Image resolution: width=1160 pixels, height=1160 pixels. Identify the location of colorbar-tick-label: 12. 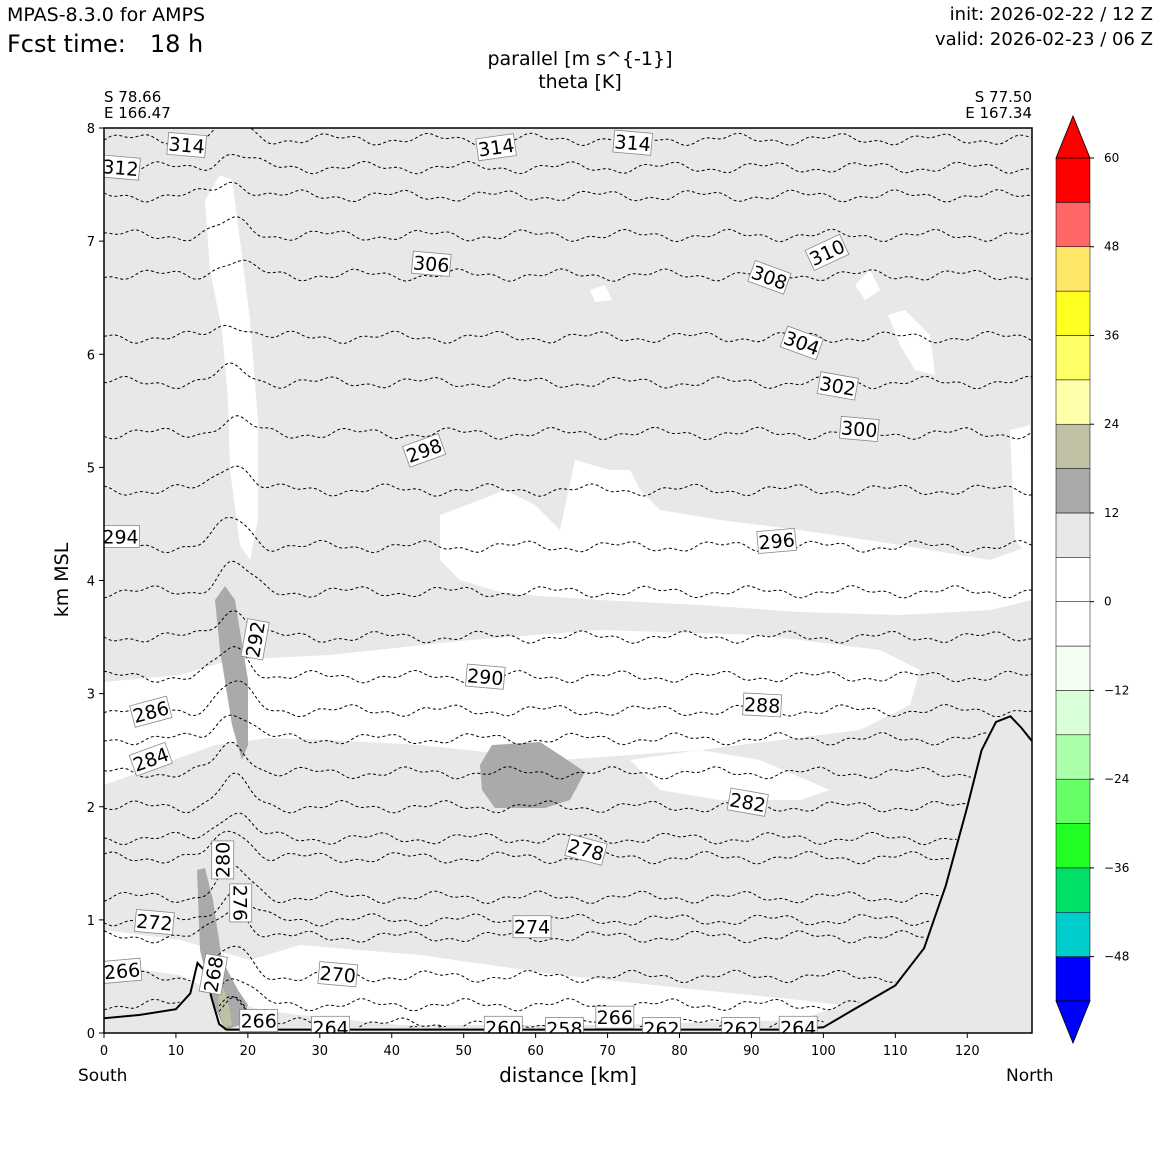
(1111, 513).